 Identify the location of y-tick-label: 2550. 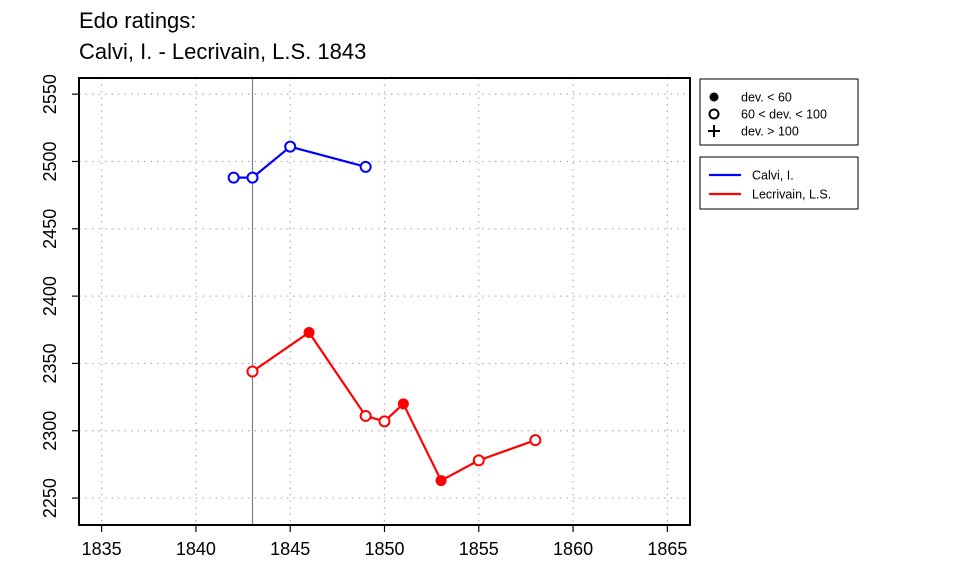
(50, 94).